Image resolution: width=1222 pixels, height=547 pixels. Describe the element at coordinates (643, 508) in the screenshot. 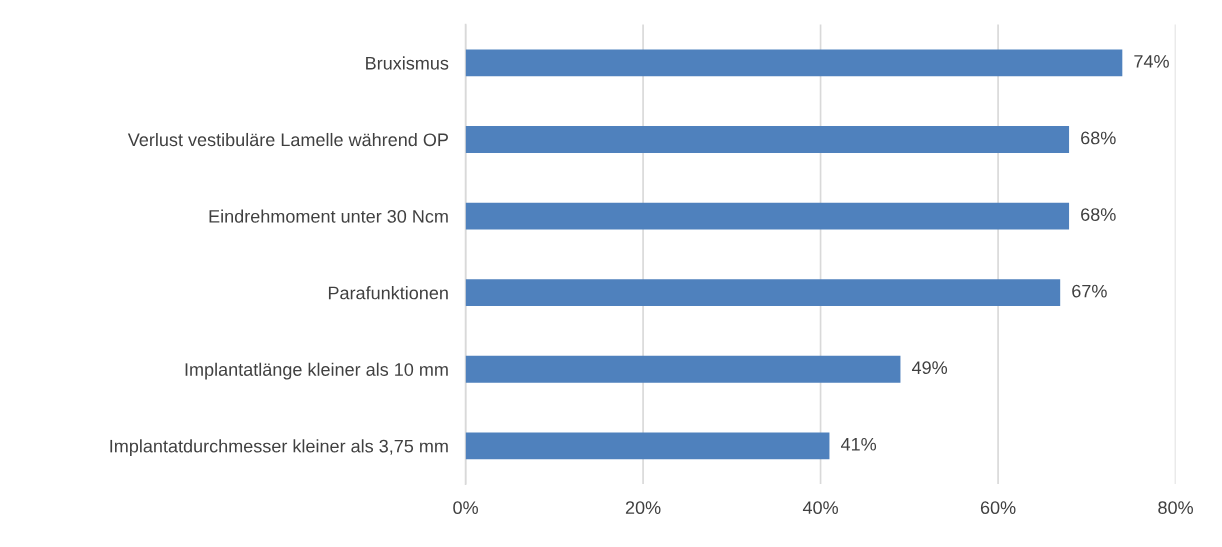

I see `x-tick-label: 20%` at that location.